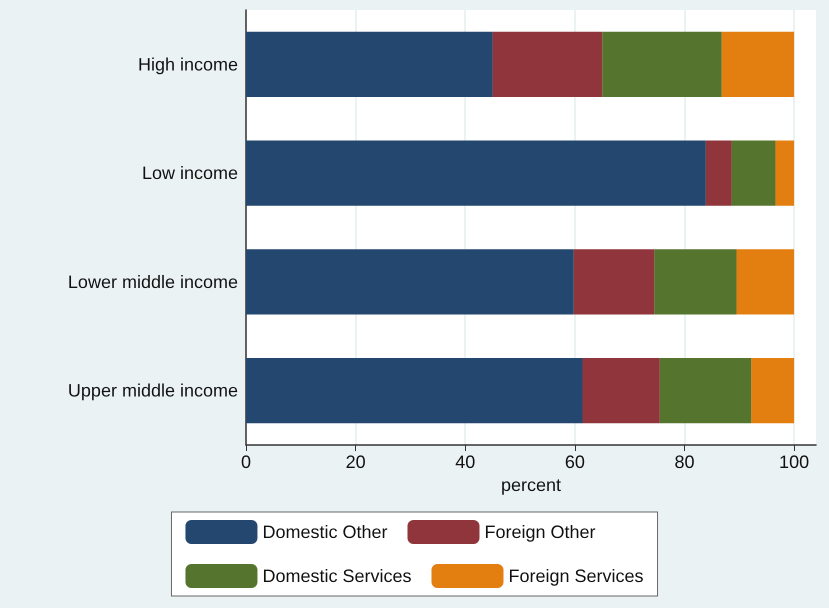 Image resolution: width=829 pixels, height=608 pixels. What do you see at coordinates (576, 576) in the screenshot?
I see `legend-label: Foreign Services` at bounding box center [576, 576].